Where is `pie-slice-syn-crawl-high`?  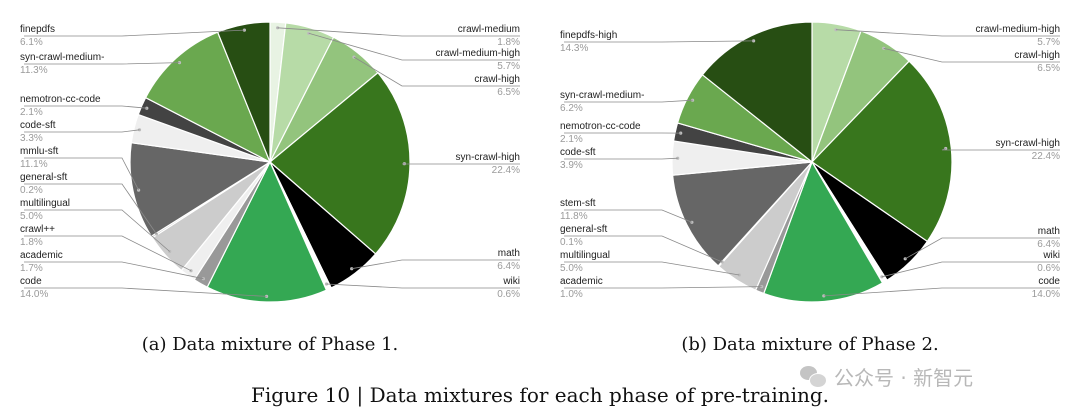
pie-slice-syn-crawl-high is located at coordinates (882, 151).